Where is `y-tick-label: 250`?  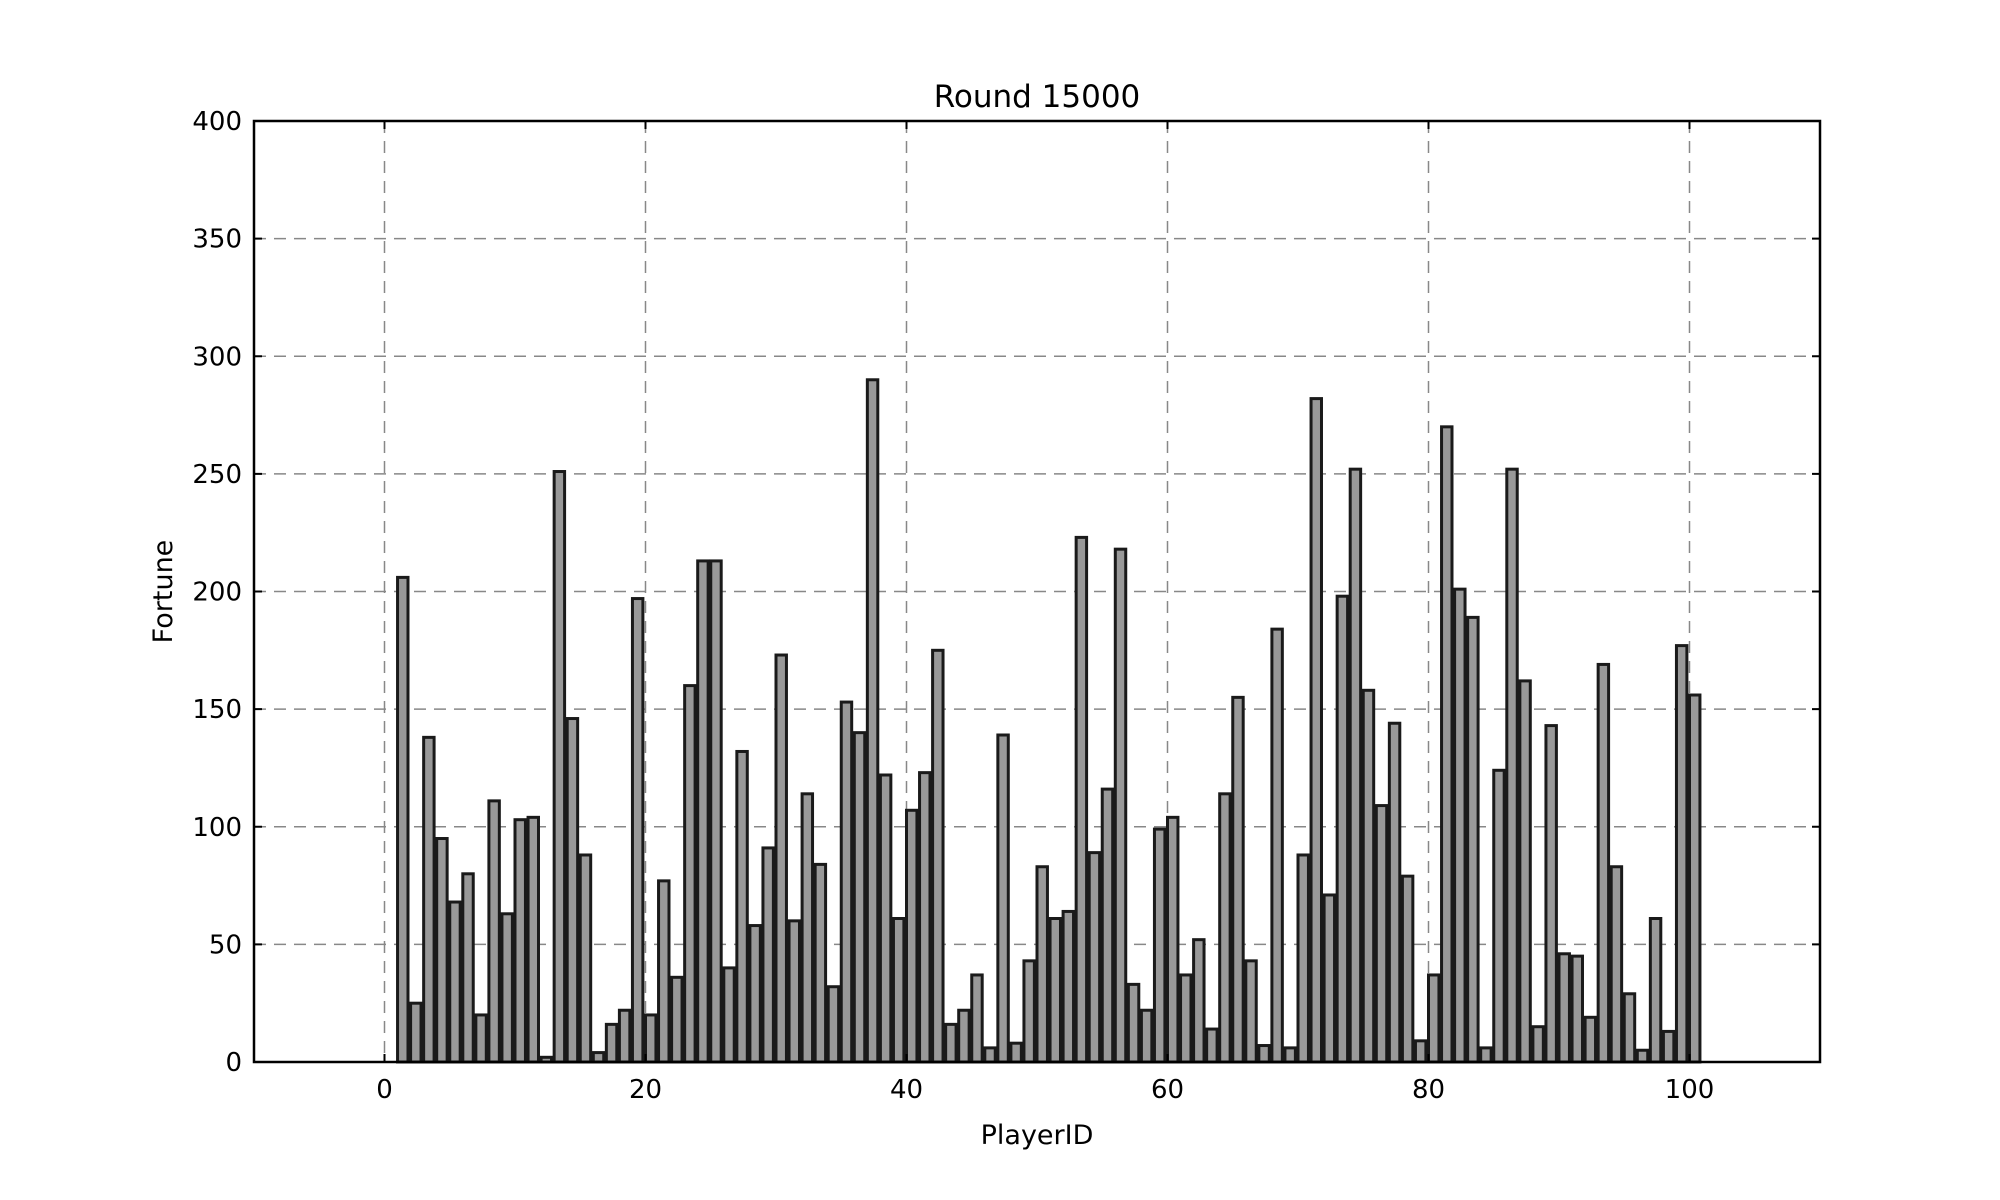 y-tick-label: 250 is located at coordinates (217, 475).